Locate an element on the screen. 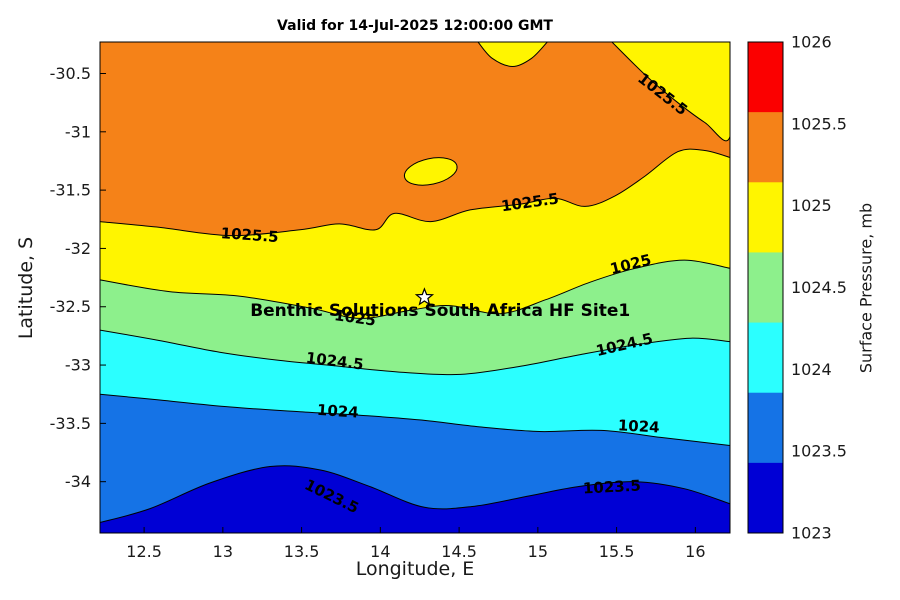 Image resolution: width=900 pixels, height=600 pixels. x-tick-label: 15.5 is located at coordinates (617, 551).